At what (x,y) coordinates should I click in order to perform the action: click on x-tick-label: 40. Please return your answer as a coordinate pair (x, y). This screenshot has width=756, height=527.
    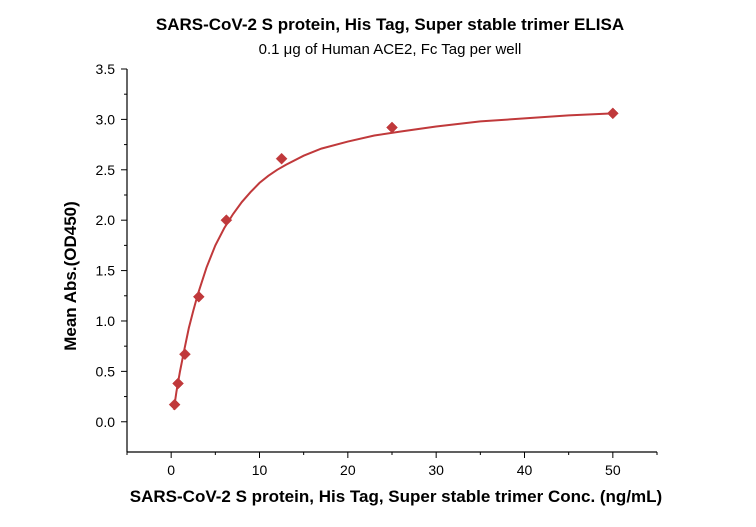
    Looking at the image, I should click on (525, 470).